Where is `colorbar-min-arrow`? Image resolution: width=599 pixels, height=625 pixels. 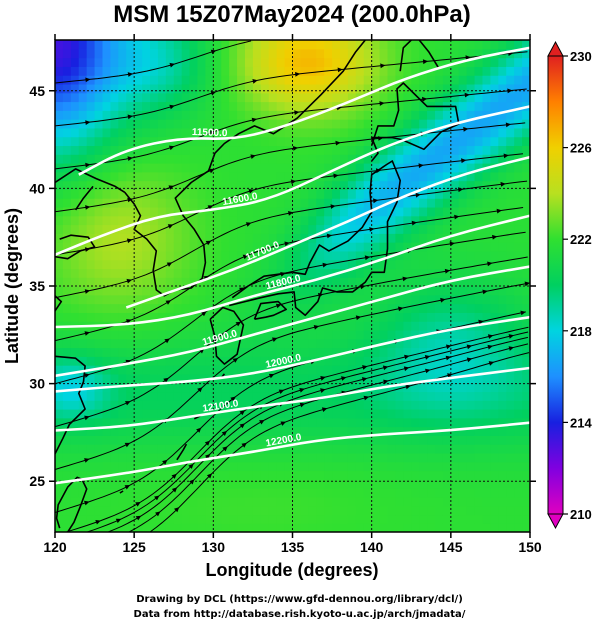
colorbar-min-arrow is located at coordinates (555, 521).